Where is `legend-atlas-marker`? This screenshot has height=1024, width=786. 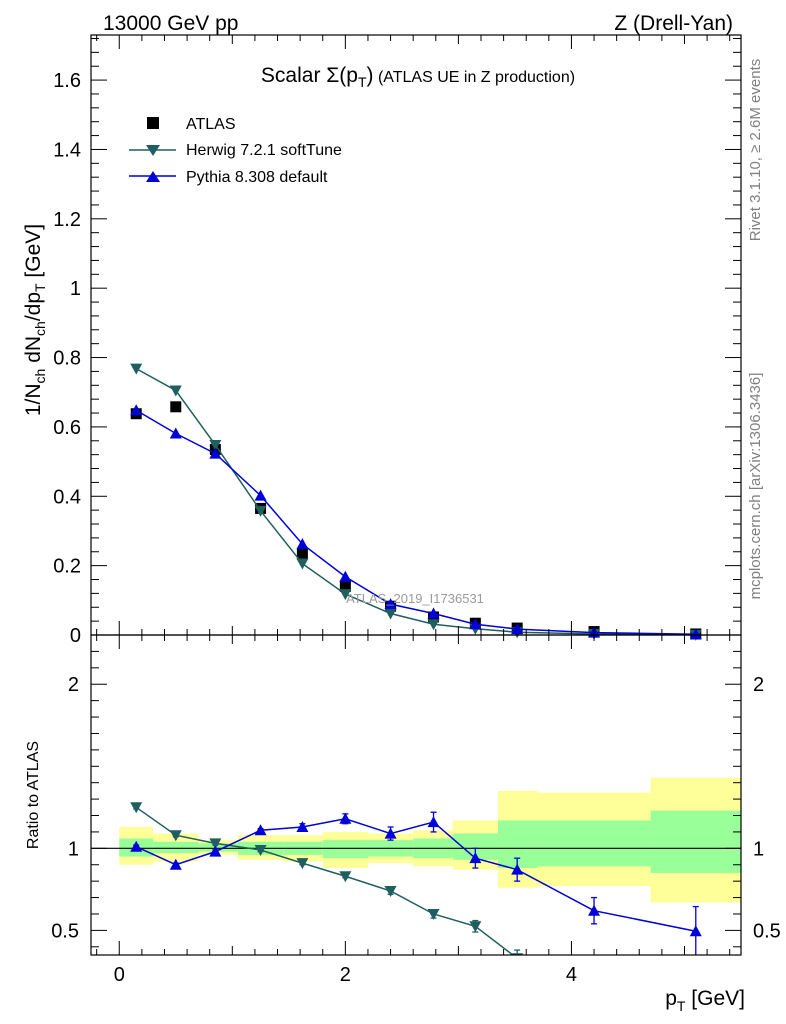 legend-atlas-marker is located at coordinates (153, 123).